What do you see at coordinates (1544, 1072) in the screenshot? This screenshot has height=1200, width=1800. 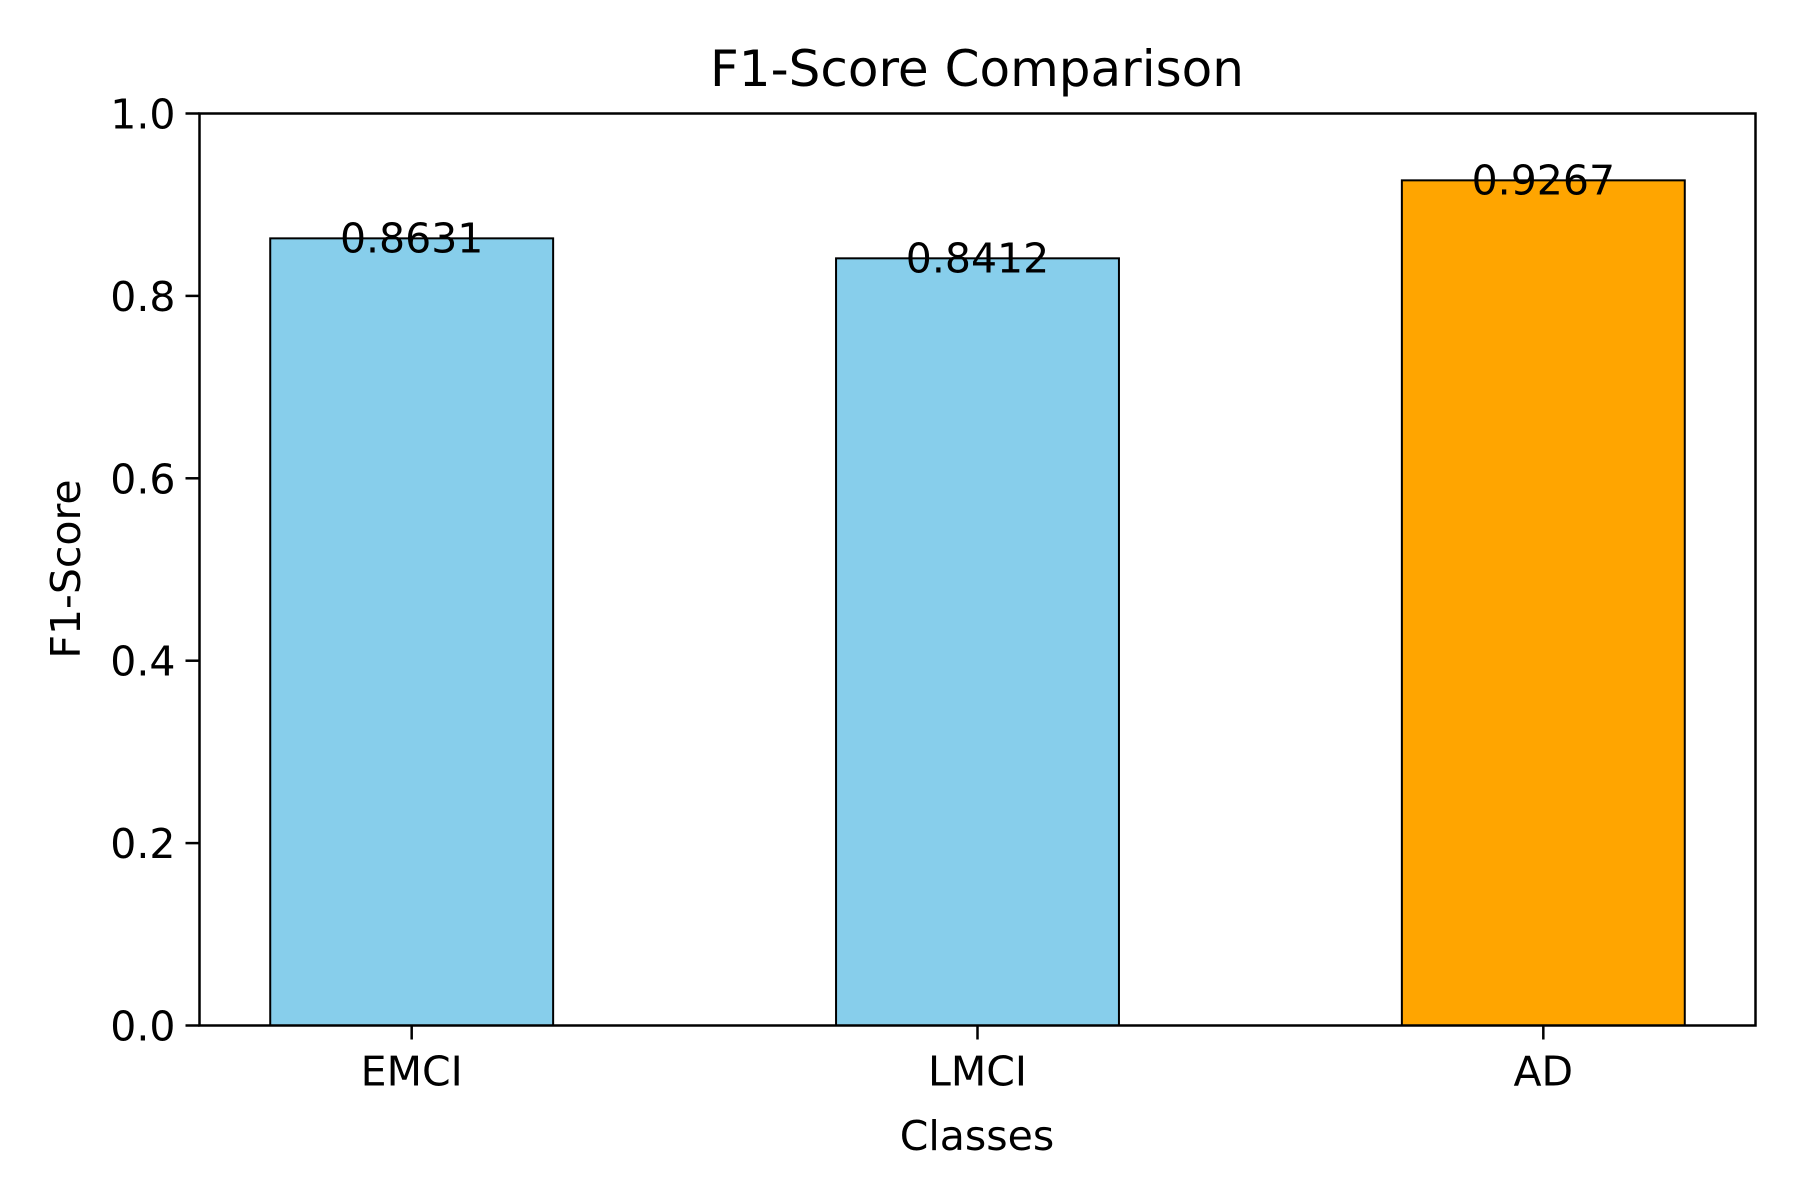 I see `x-tick-label: AD` at bounding box center [1544, 1072].